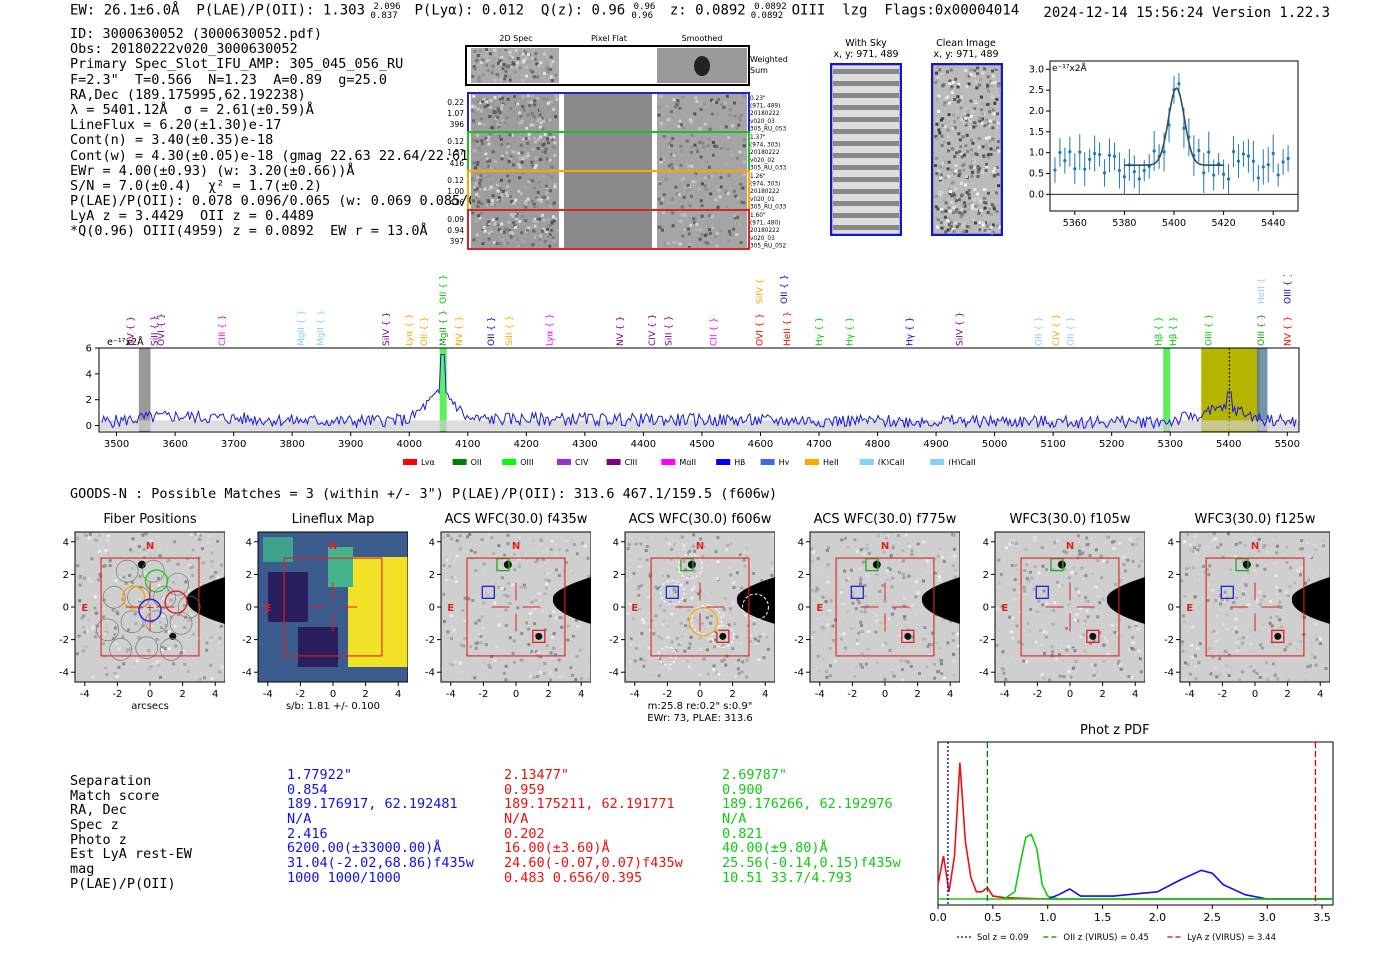 This screenshot has height=953, width=1400. What do you see at coordinates (516, 819) in the screenshot?
I see `match-value: N/A` at bounding box center [516, 819].